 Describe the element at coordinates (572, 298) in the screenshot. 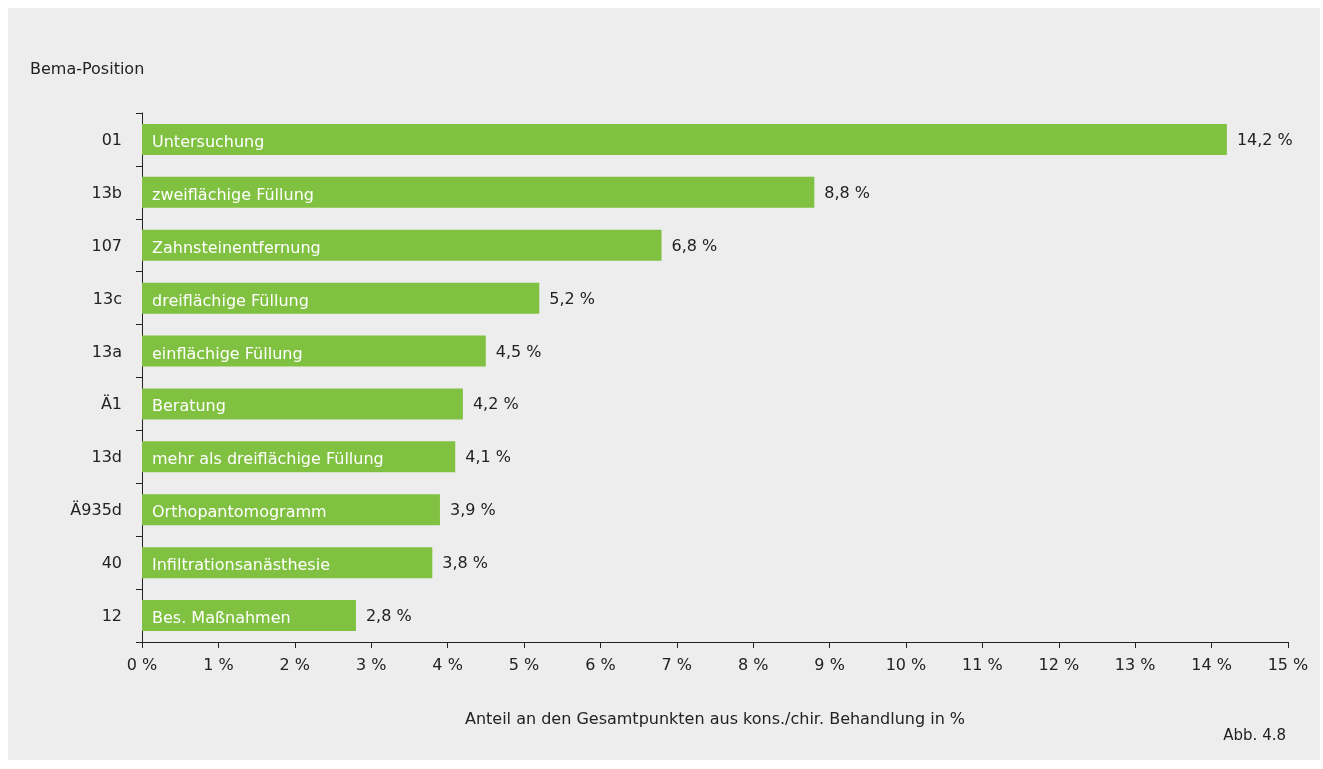

I see `data-label: 5,2 %` at that location.